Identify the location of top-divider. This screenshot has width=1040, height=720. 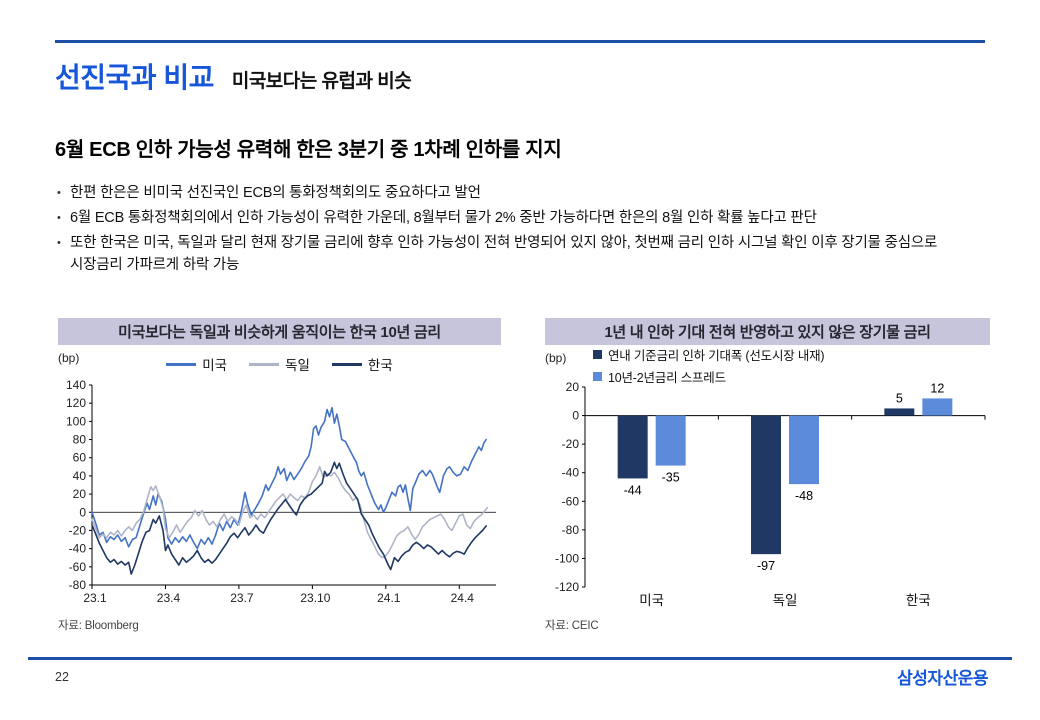
(520, 41).